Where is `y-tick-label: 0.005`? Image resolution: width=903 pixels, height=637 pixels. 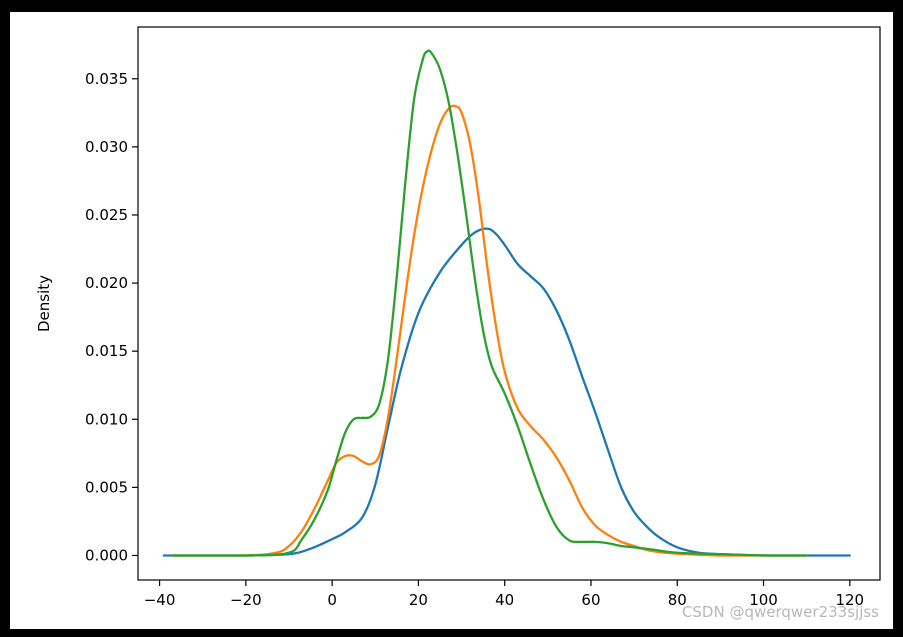
y-tick-label: 0.005 is located at coordinates (106, 487).